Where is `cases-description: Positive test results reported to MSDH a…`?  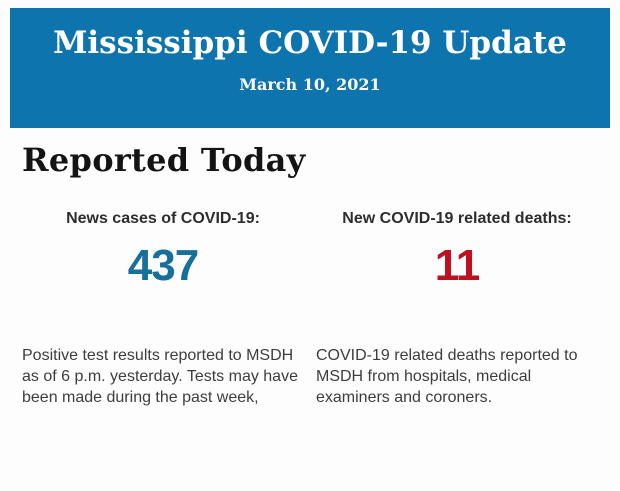 cases-description: Positive test results reported to MSDH a… is located at coordinates (160, 376).